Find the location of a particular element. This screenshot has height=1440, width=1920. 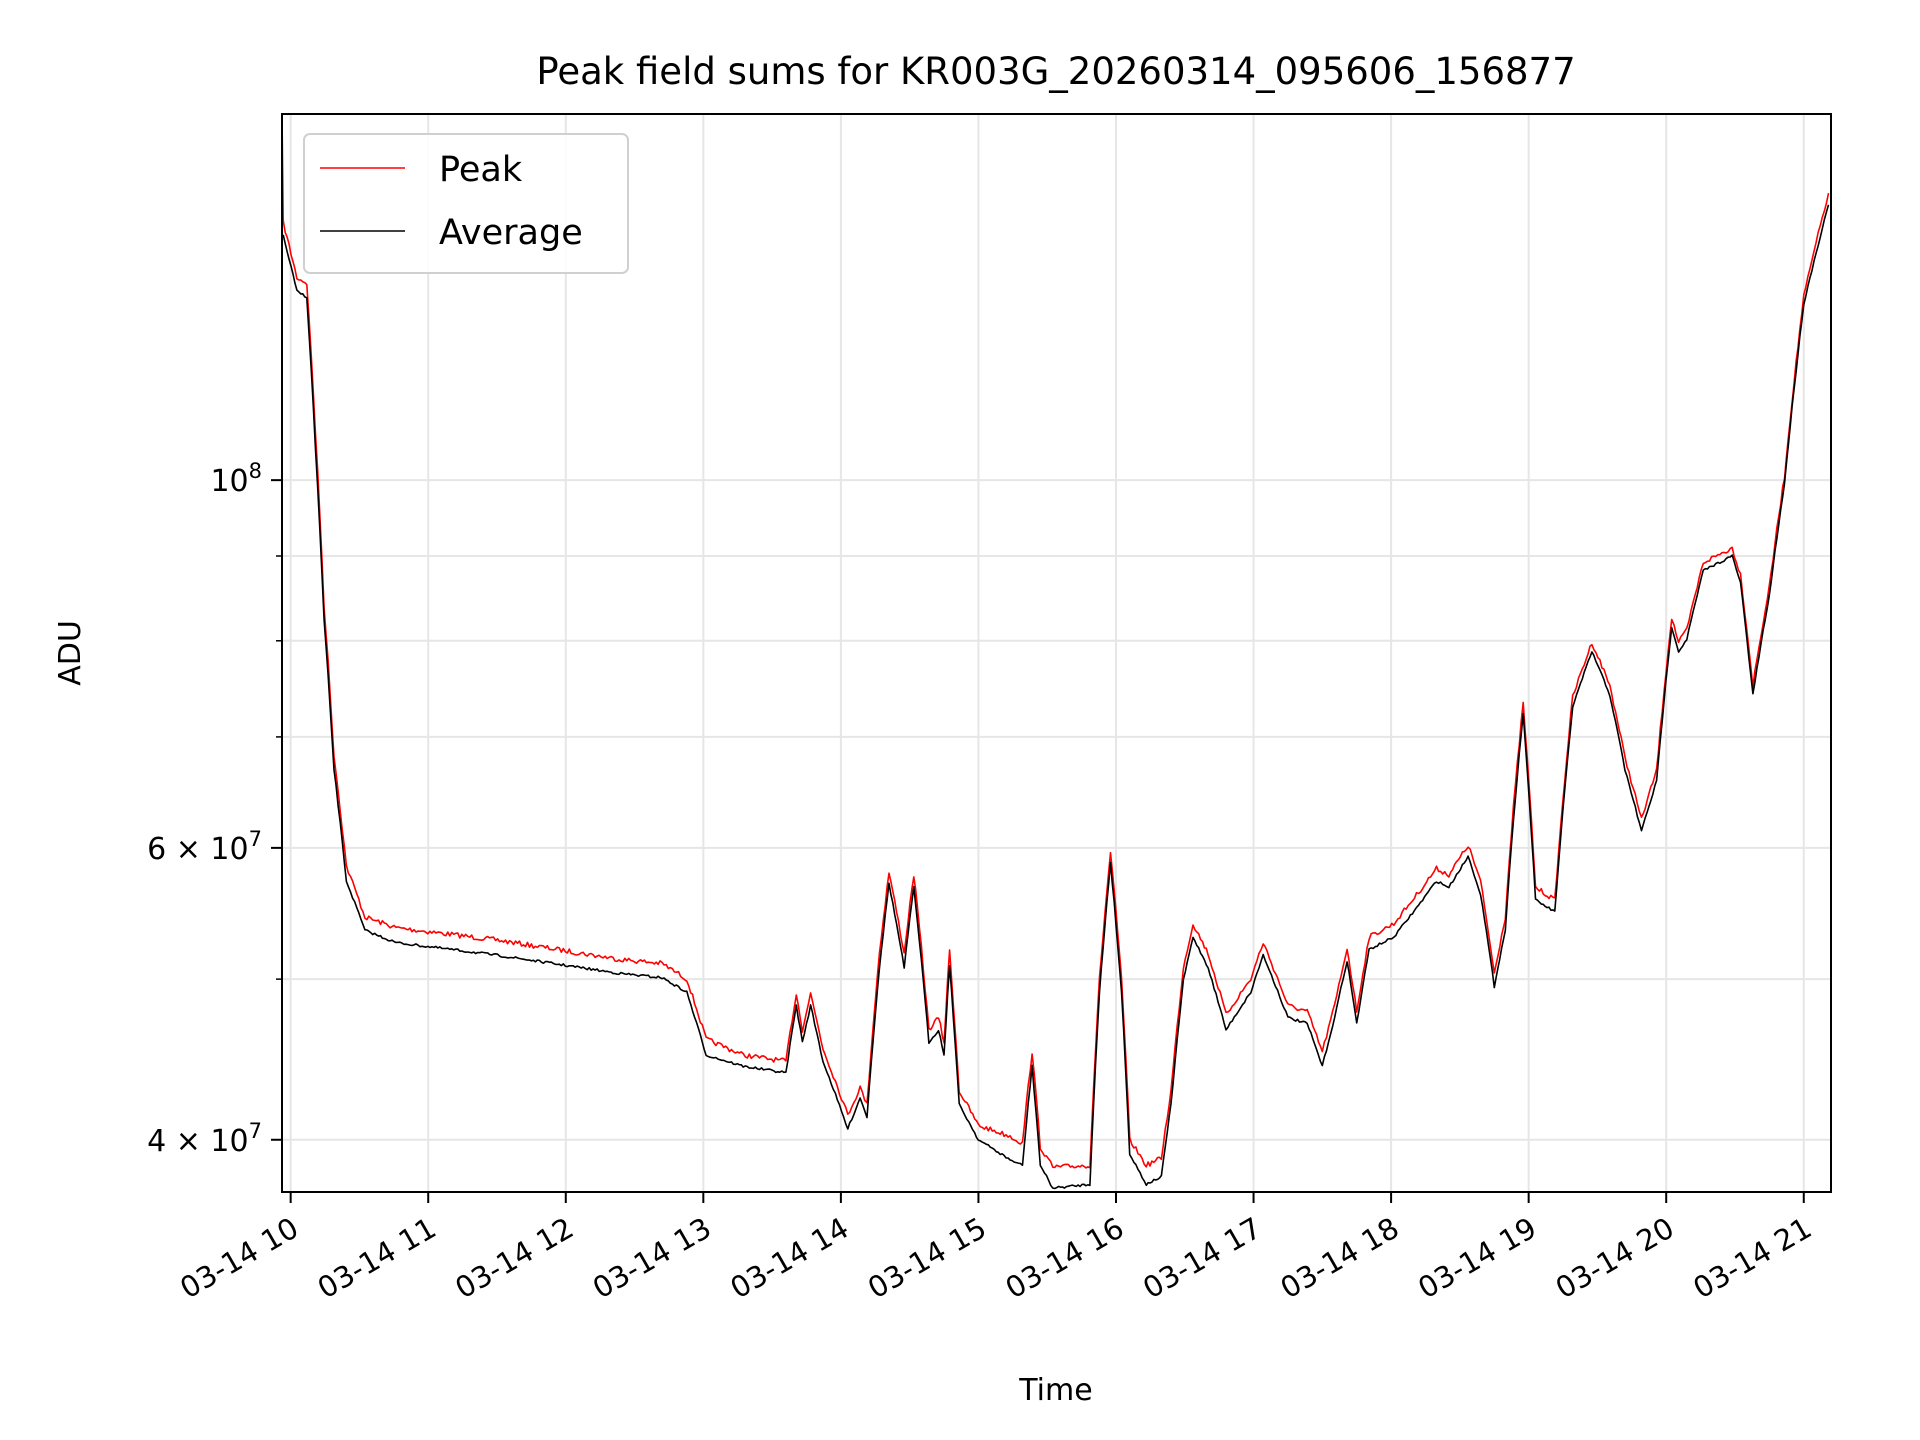

legend: Peak Average is located at coordinates (466, 203).